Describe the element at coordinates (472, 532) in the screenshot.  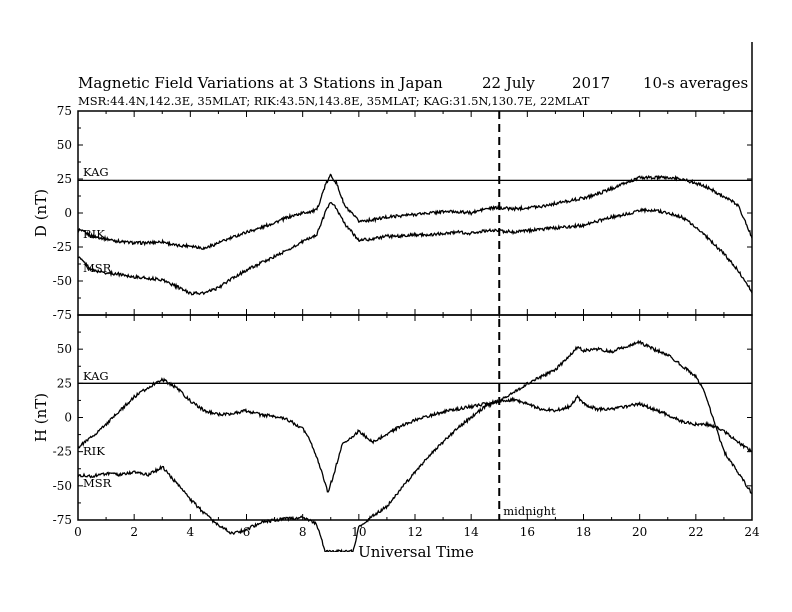
I see `h-x-tick-label: 14` at that location.